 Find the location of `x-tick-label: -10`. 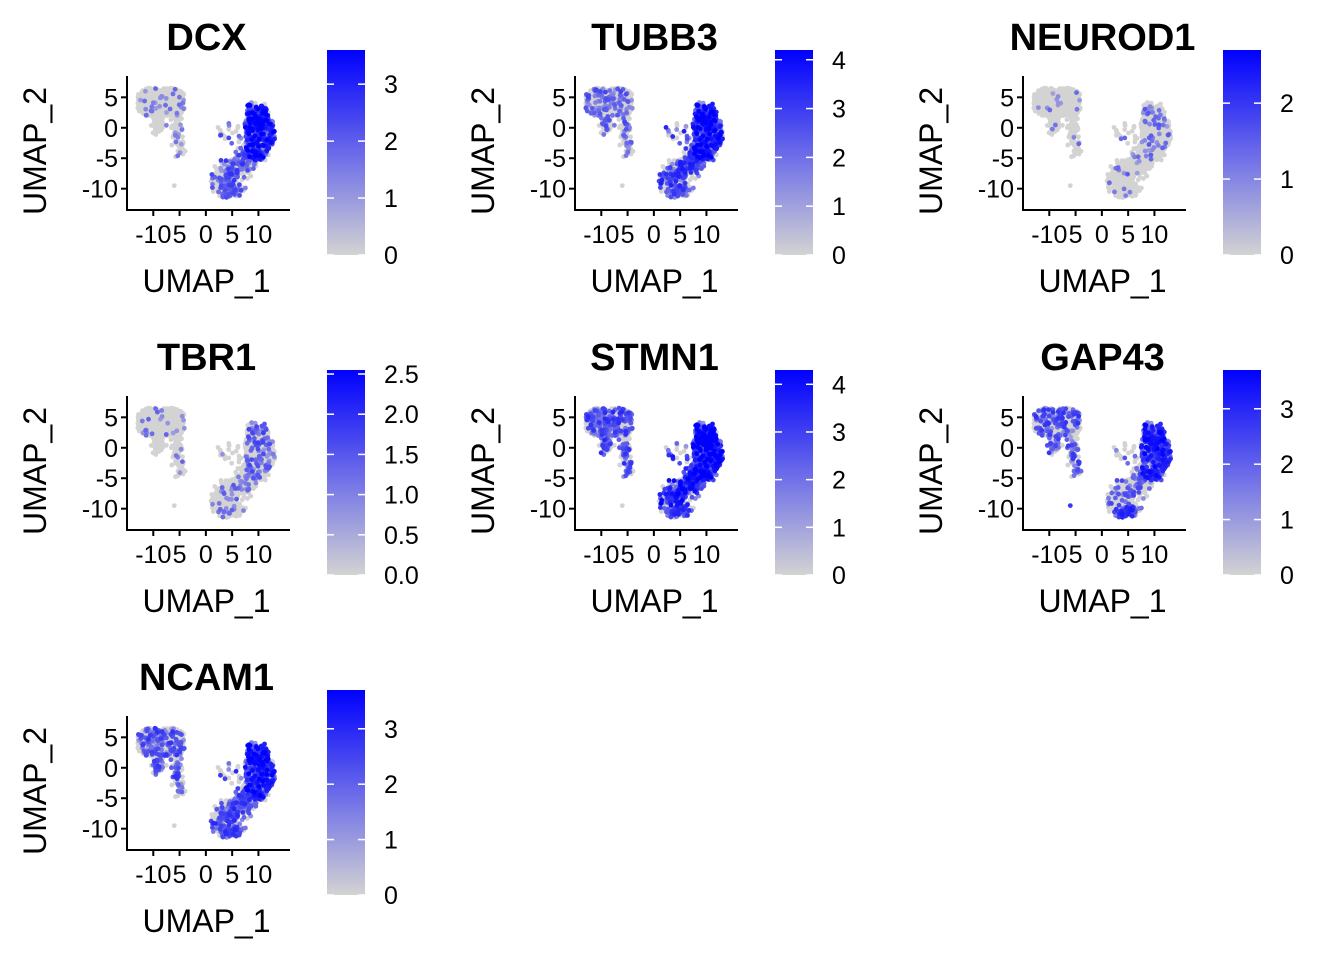

x-tick-label: -10 is located at coordinates (153, 235).